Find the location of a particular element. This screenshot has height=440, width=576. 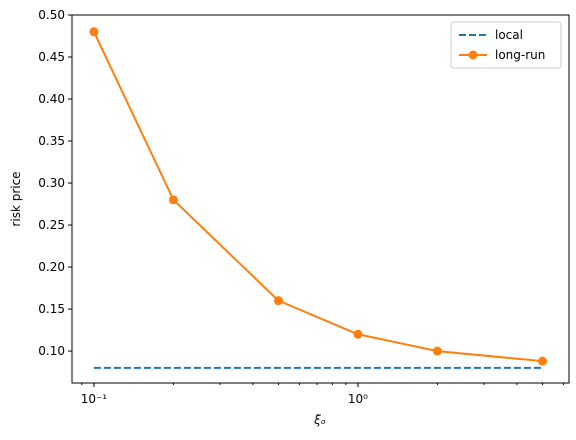

legend-marker is located at coordinates (473, 55).